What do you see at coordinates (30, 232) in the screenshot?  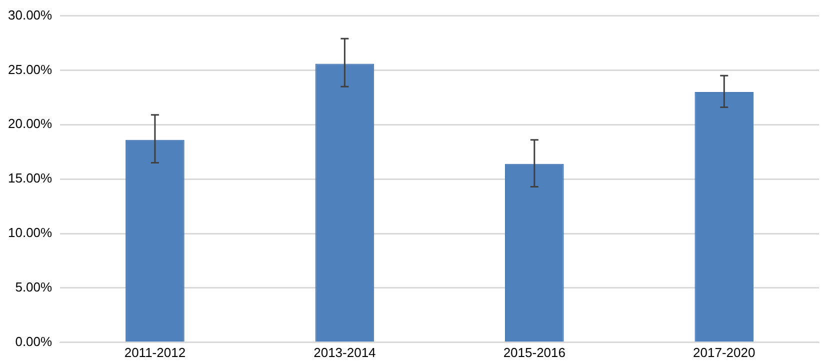 I see `y-tick-label: 10.00%` at bounding box center [30, 232].